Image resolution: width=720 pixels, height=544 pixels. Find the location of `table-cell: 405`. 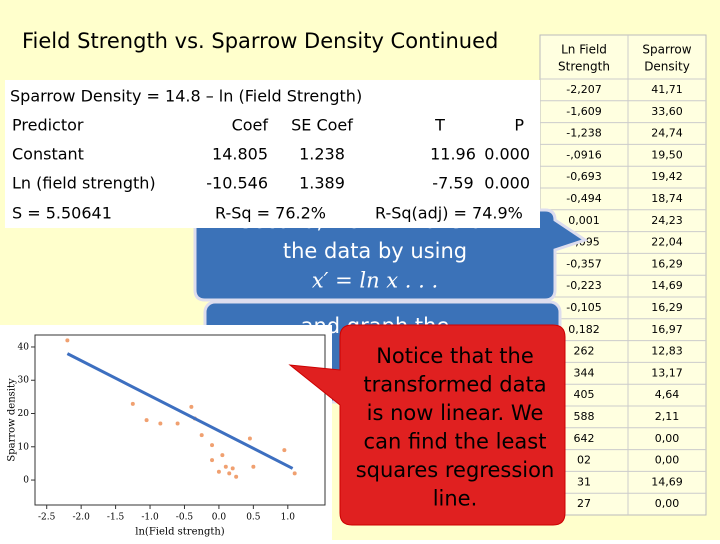

table-cell: 405 is located at coordinates (584, 394).